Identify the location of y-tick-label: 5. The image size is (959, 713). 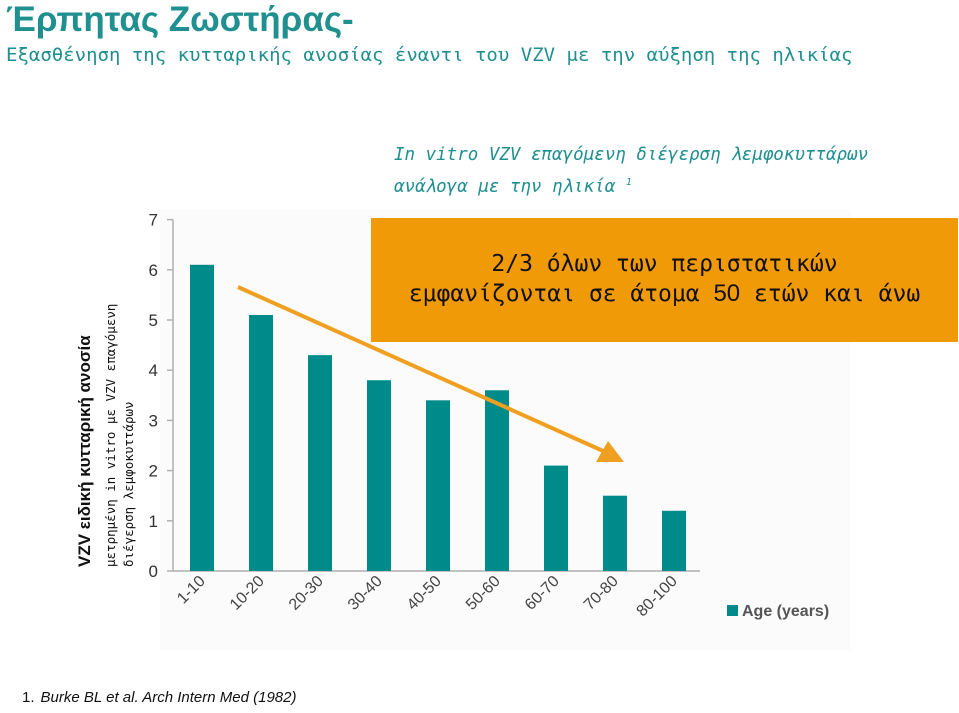
(153, 320).